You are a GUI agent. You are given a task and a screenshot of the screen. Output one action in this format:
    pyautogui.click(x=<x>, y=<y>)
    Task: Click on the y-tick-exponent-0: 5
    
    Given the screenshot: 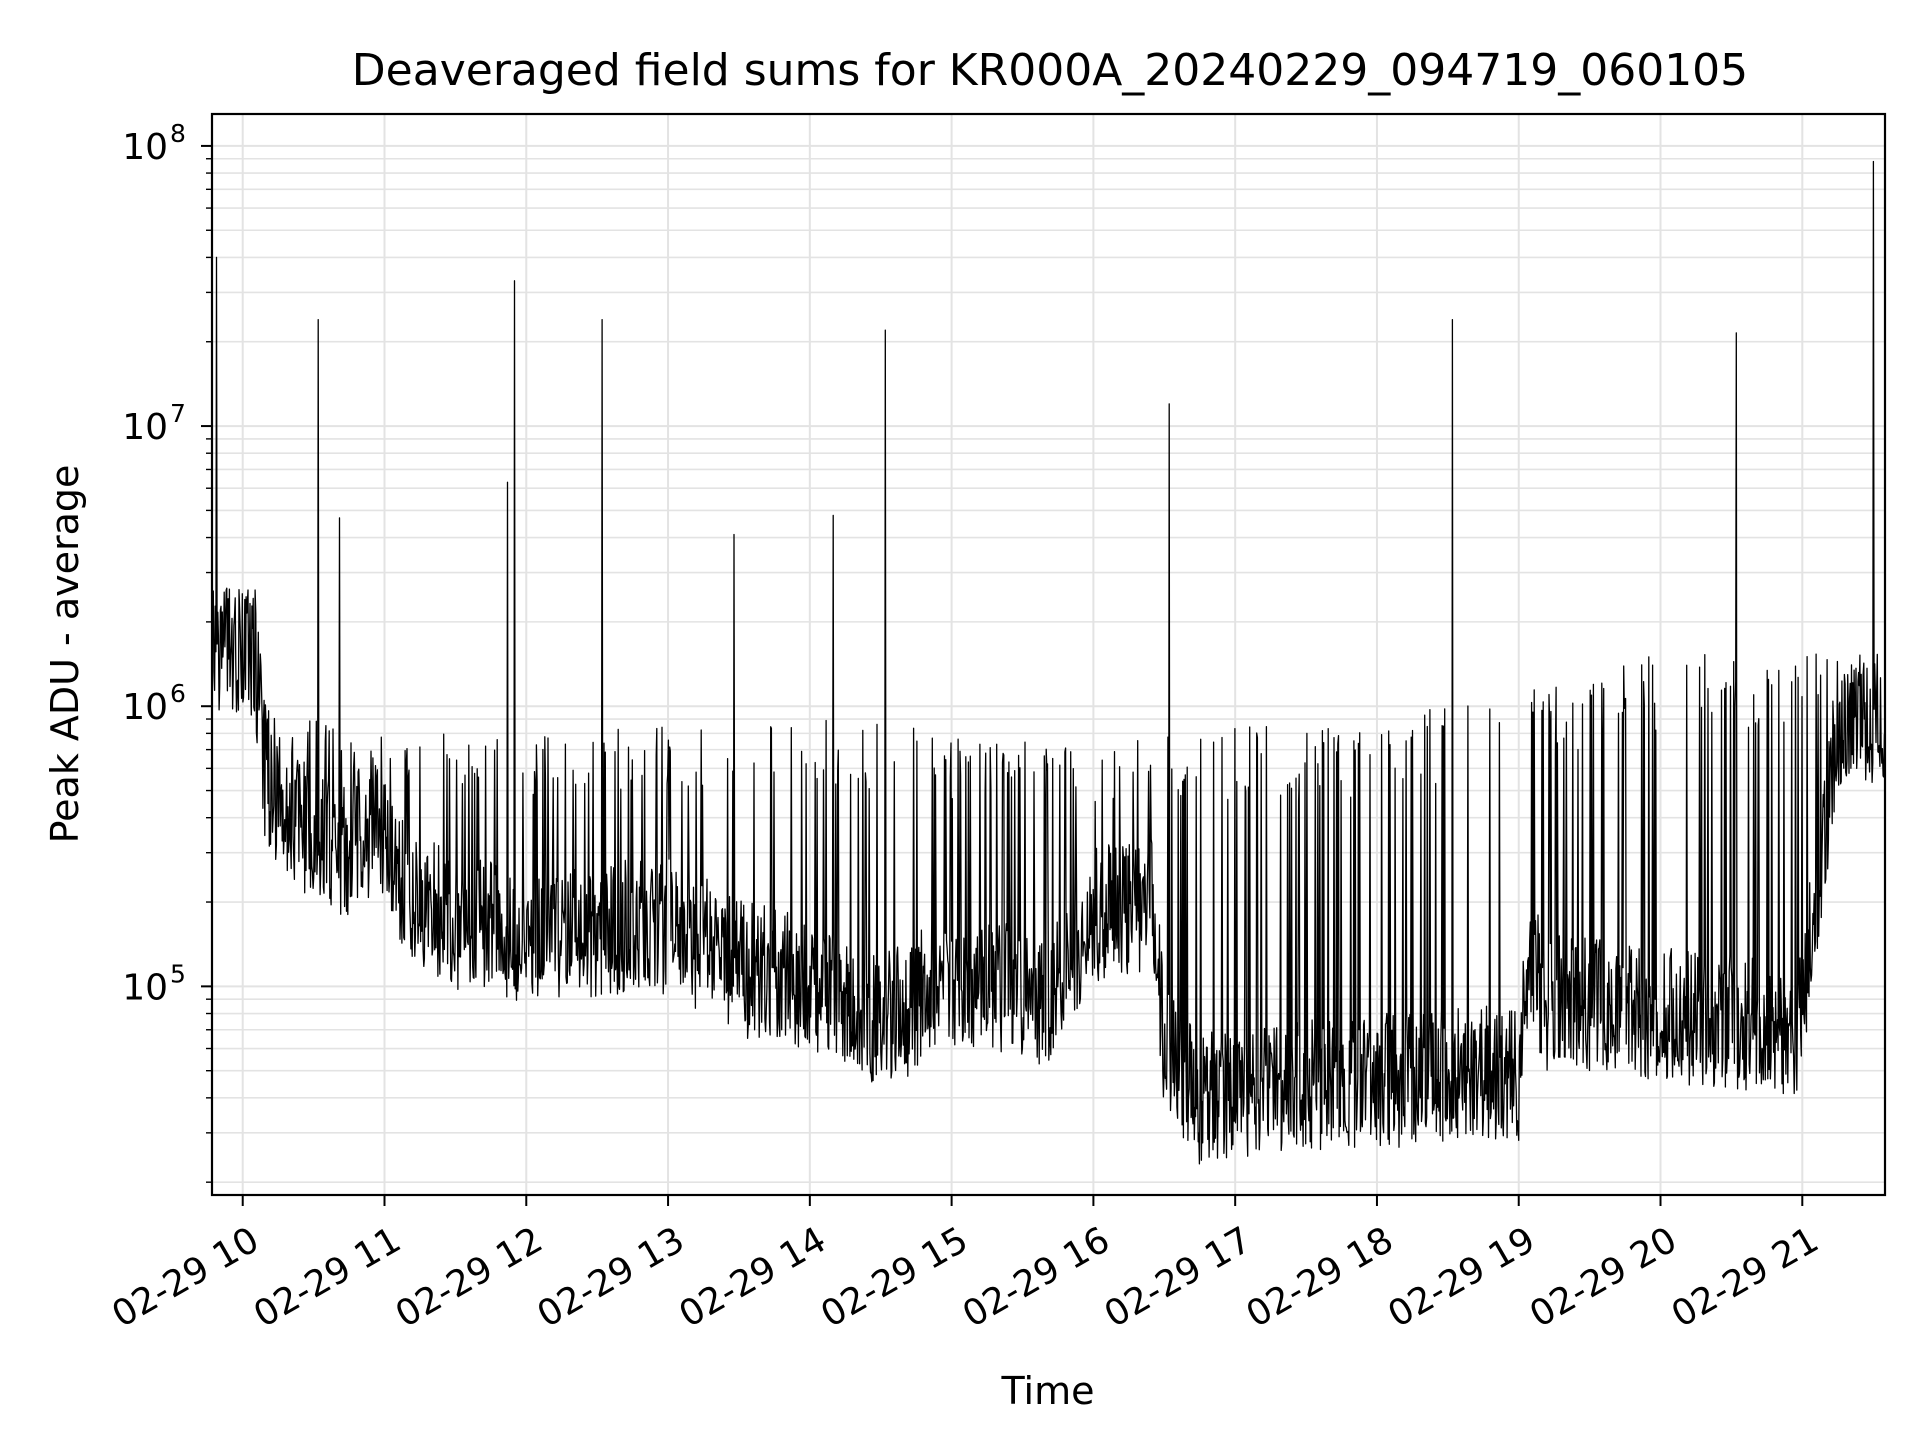 What is the action you would take?
    pyautogui.click(x=178, y=973)
    